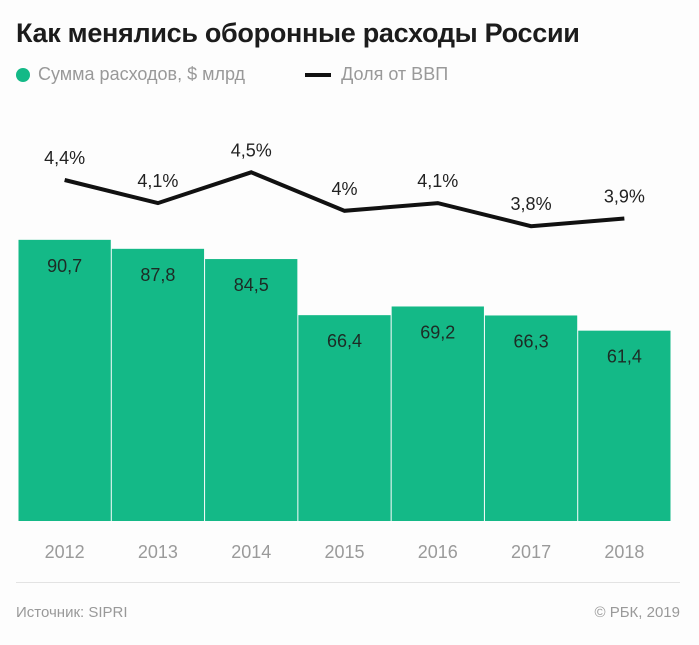 This screenshot has height=645, width=699. What do you see at coordinates (637, 612) in the screenshot?
I see `copyright: © РБК, 2019` at bounding box center [637, 612].